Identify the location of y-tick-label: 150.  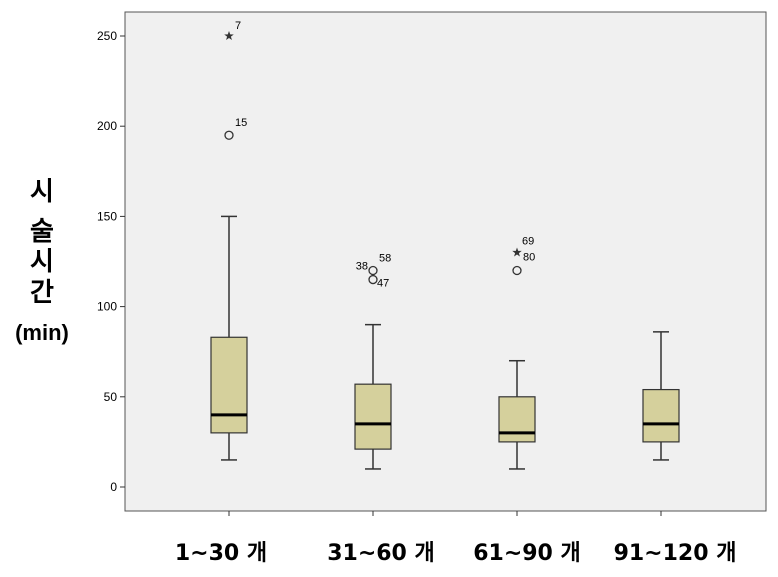
(107, 216).